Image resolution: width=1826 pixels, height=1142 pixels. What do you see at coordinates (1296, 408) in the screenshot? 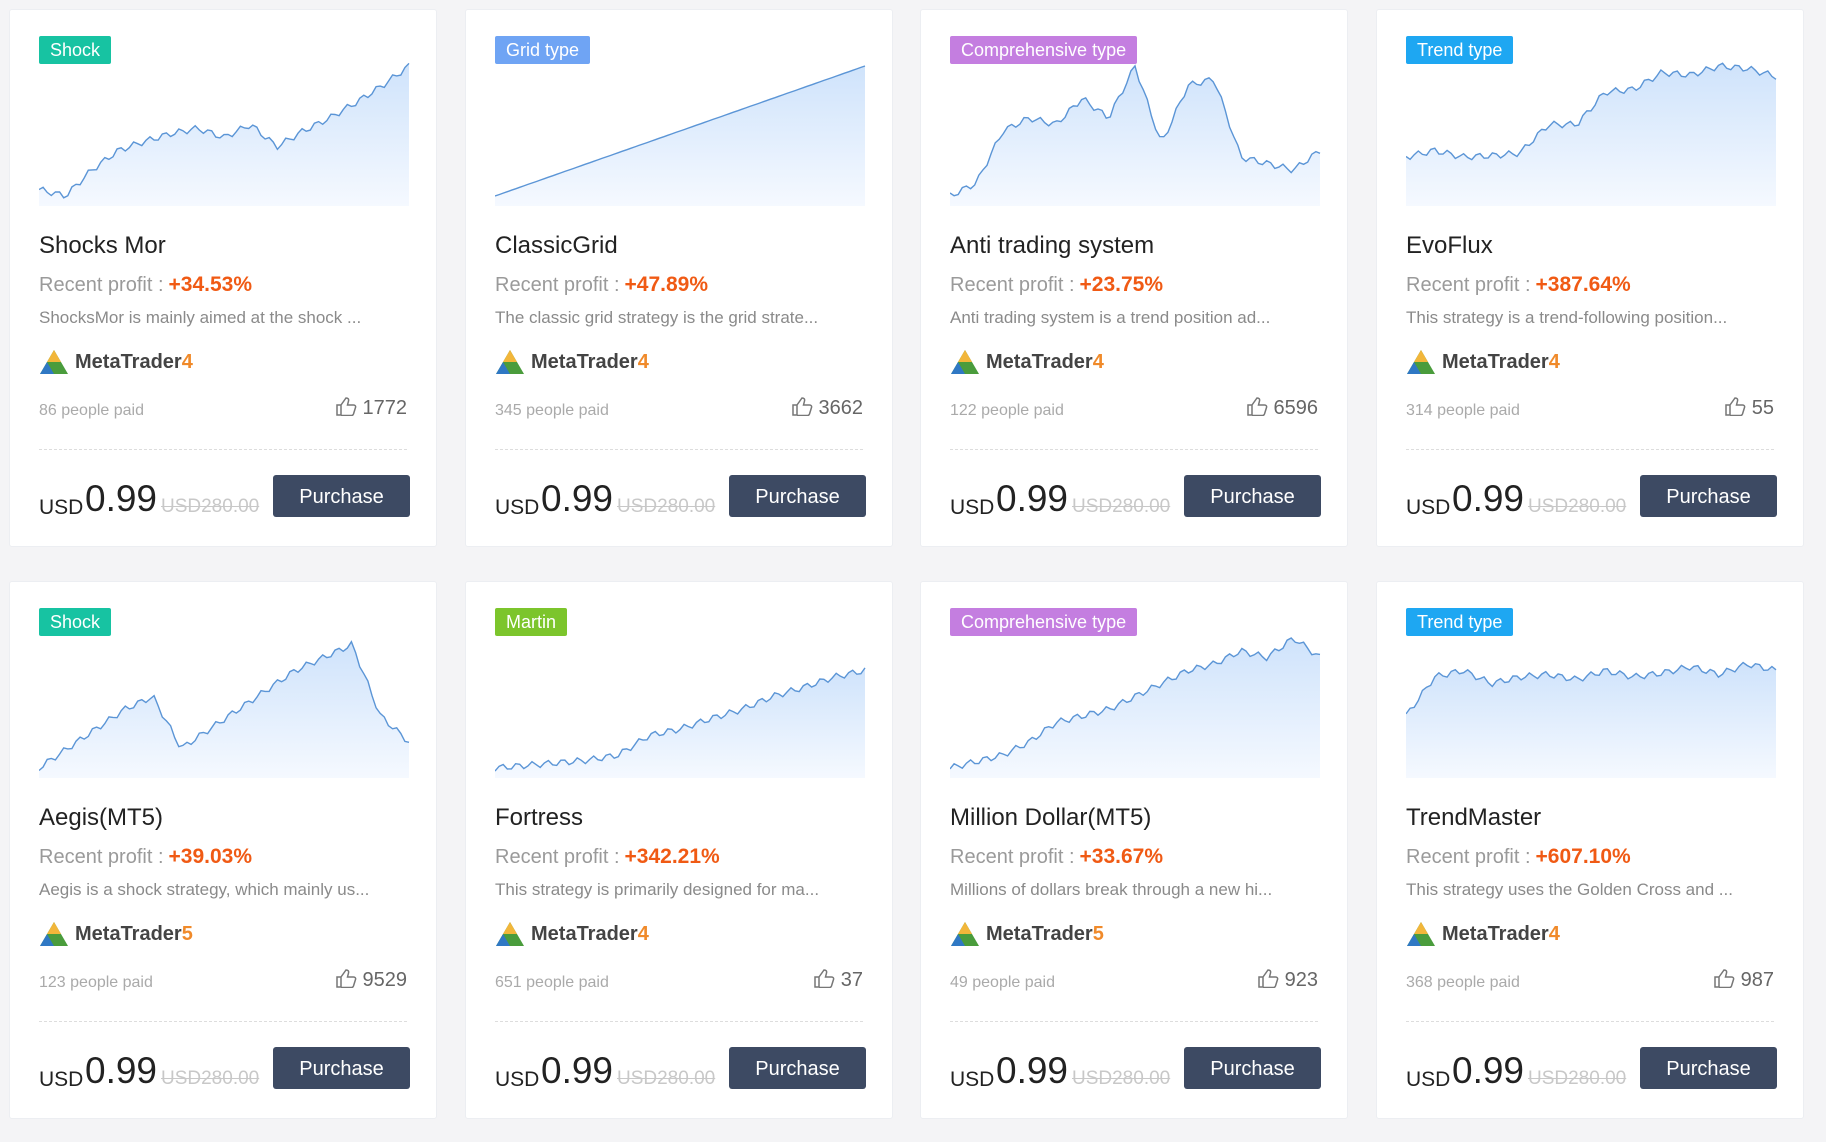
I see `like-value: 6596` at bounding box center [1296, 408].